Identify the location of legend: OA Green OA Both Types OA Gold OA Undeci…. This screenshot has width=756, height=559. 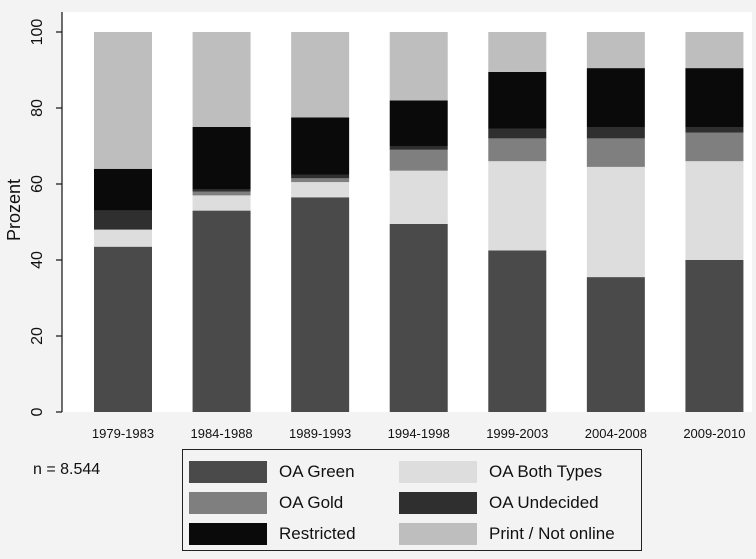
(412, 500).